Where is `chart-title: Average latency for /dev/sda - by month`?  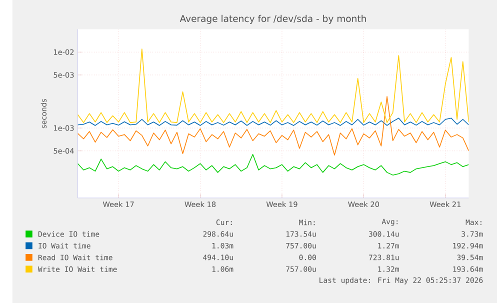 chart-title: Average latency for /dev/sda - by month is located at coordinates (273, 19).